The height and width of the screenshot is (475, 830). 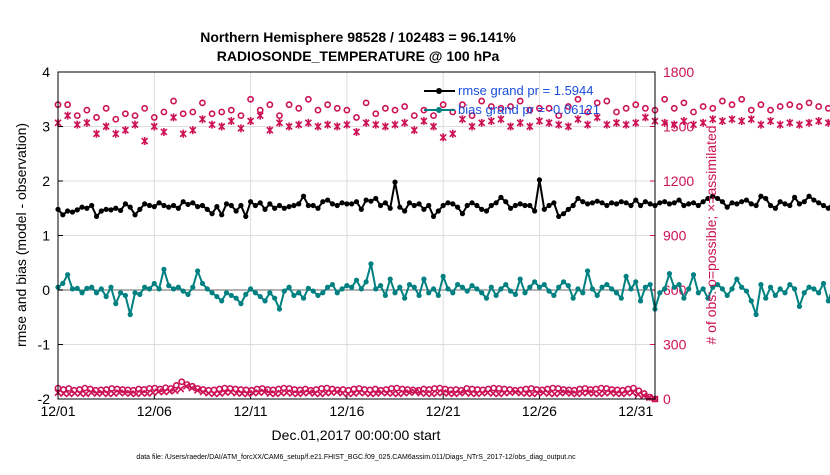 What do you see at coordinates (678, 181) in the screenshot?
I see `y-right-tick-label: 1200` at bounding box center [678, 181].